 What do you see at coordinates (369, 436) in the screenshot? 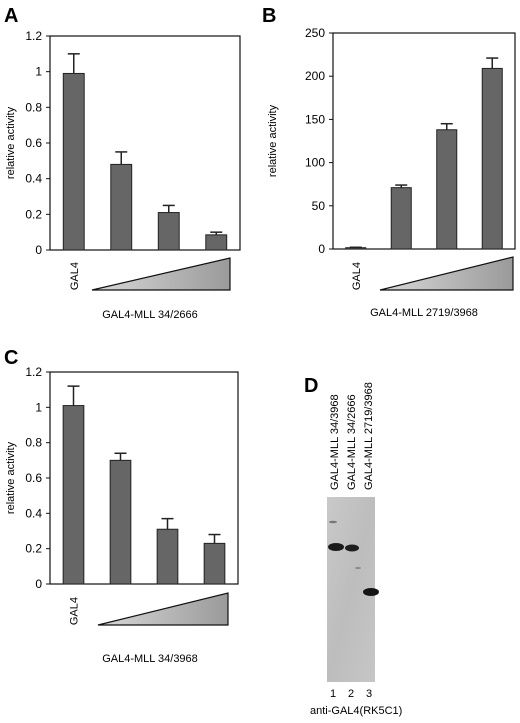
I see `blot-lane-label-3: GAL4-MLL 2719/3968` at bounding box center [369, 436].